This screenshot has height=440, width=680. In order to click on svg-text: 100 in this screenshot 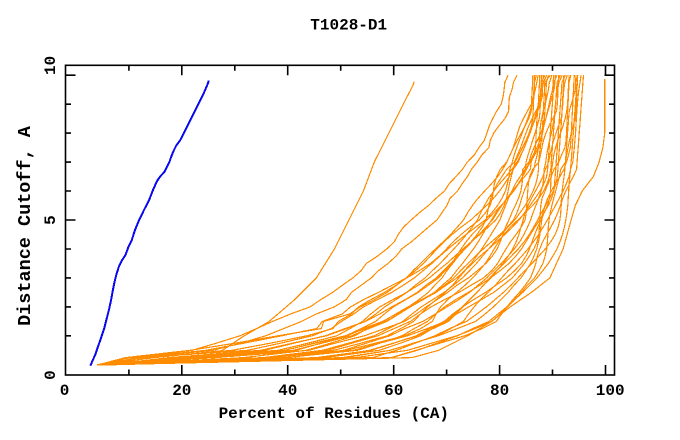, I will do `click(610, 391)`.